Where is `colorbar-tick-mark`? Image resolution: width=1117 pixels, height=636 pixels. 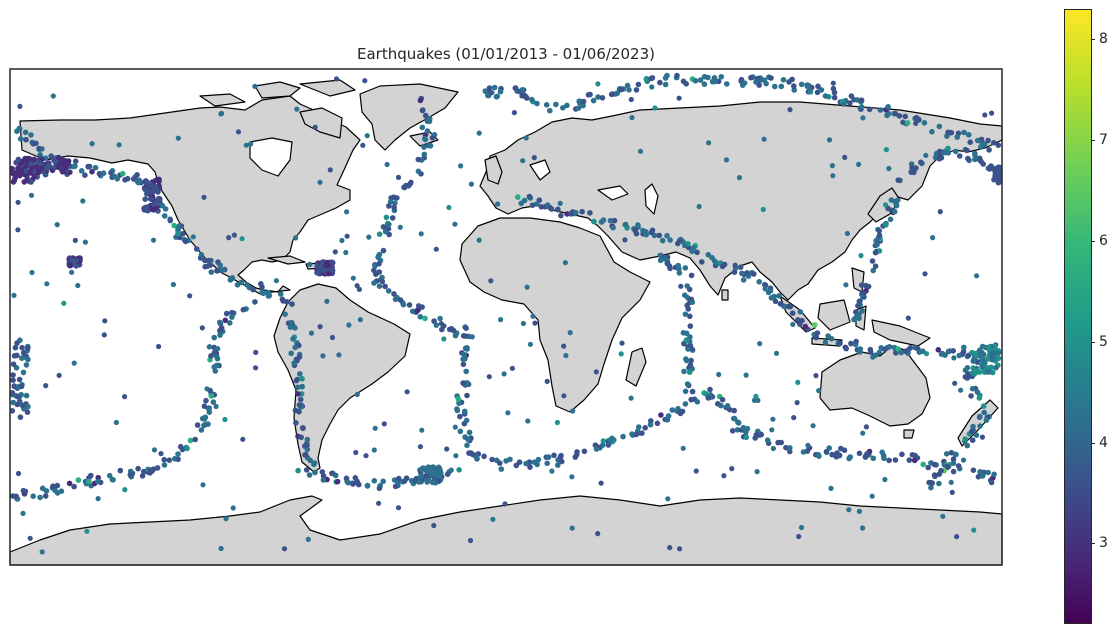
colorbar-tick-mark is located at coordinates (1093, 241).